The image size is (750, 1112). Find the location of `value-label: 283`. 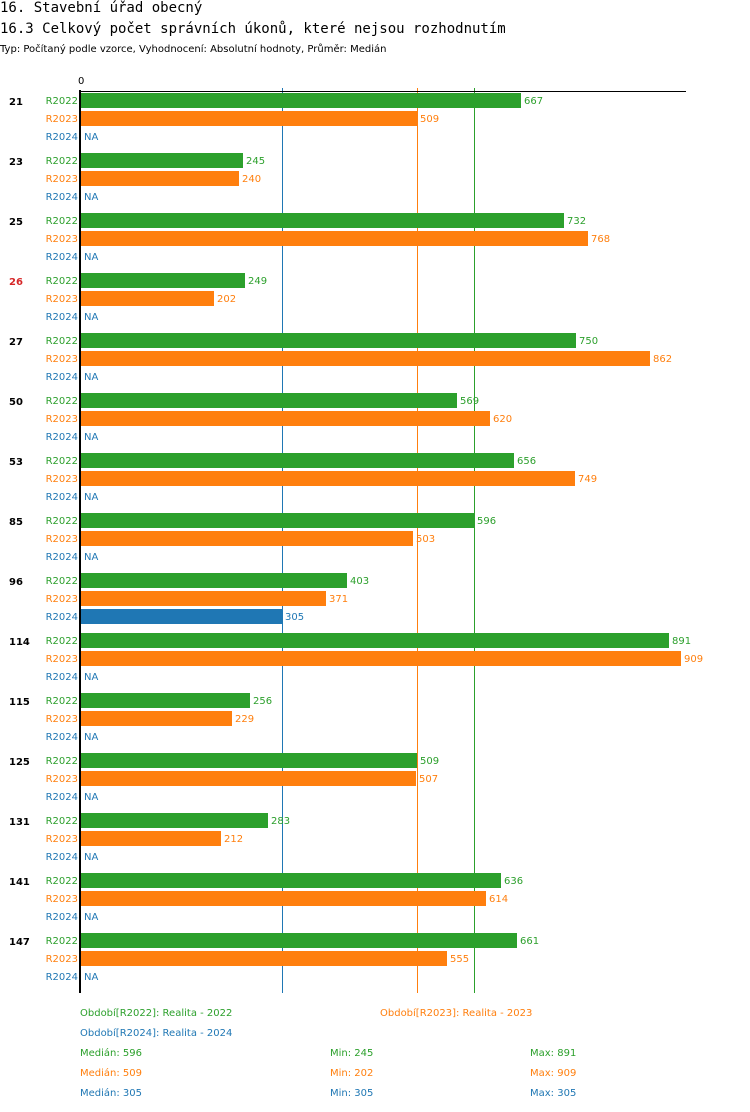

value-label: 283 is located at coordinates (280, 821).